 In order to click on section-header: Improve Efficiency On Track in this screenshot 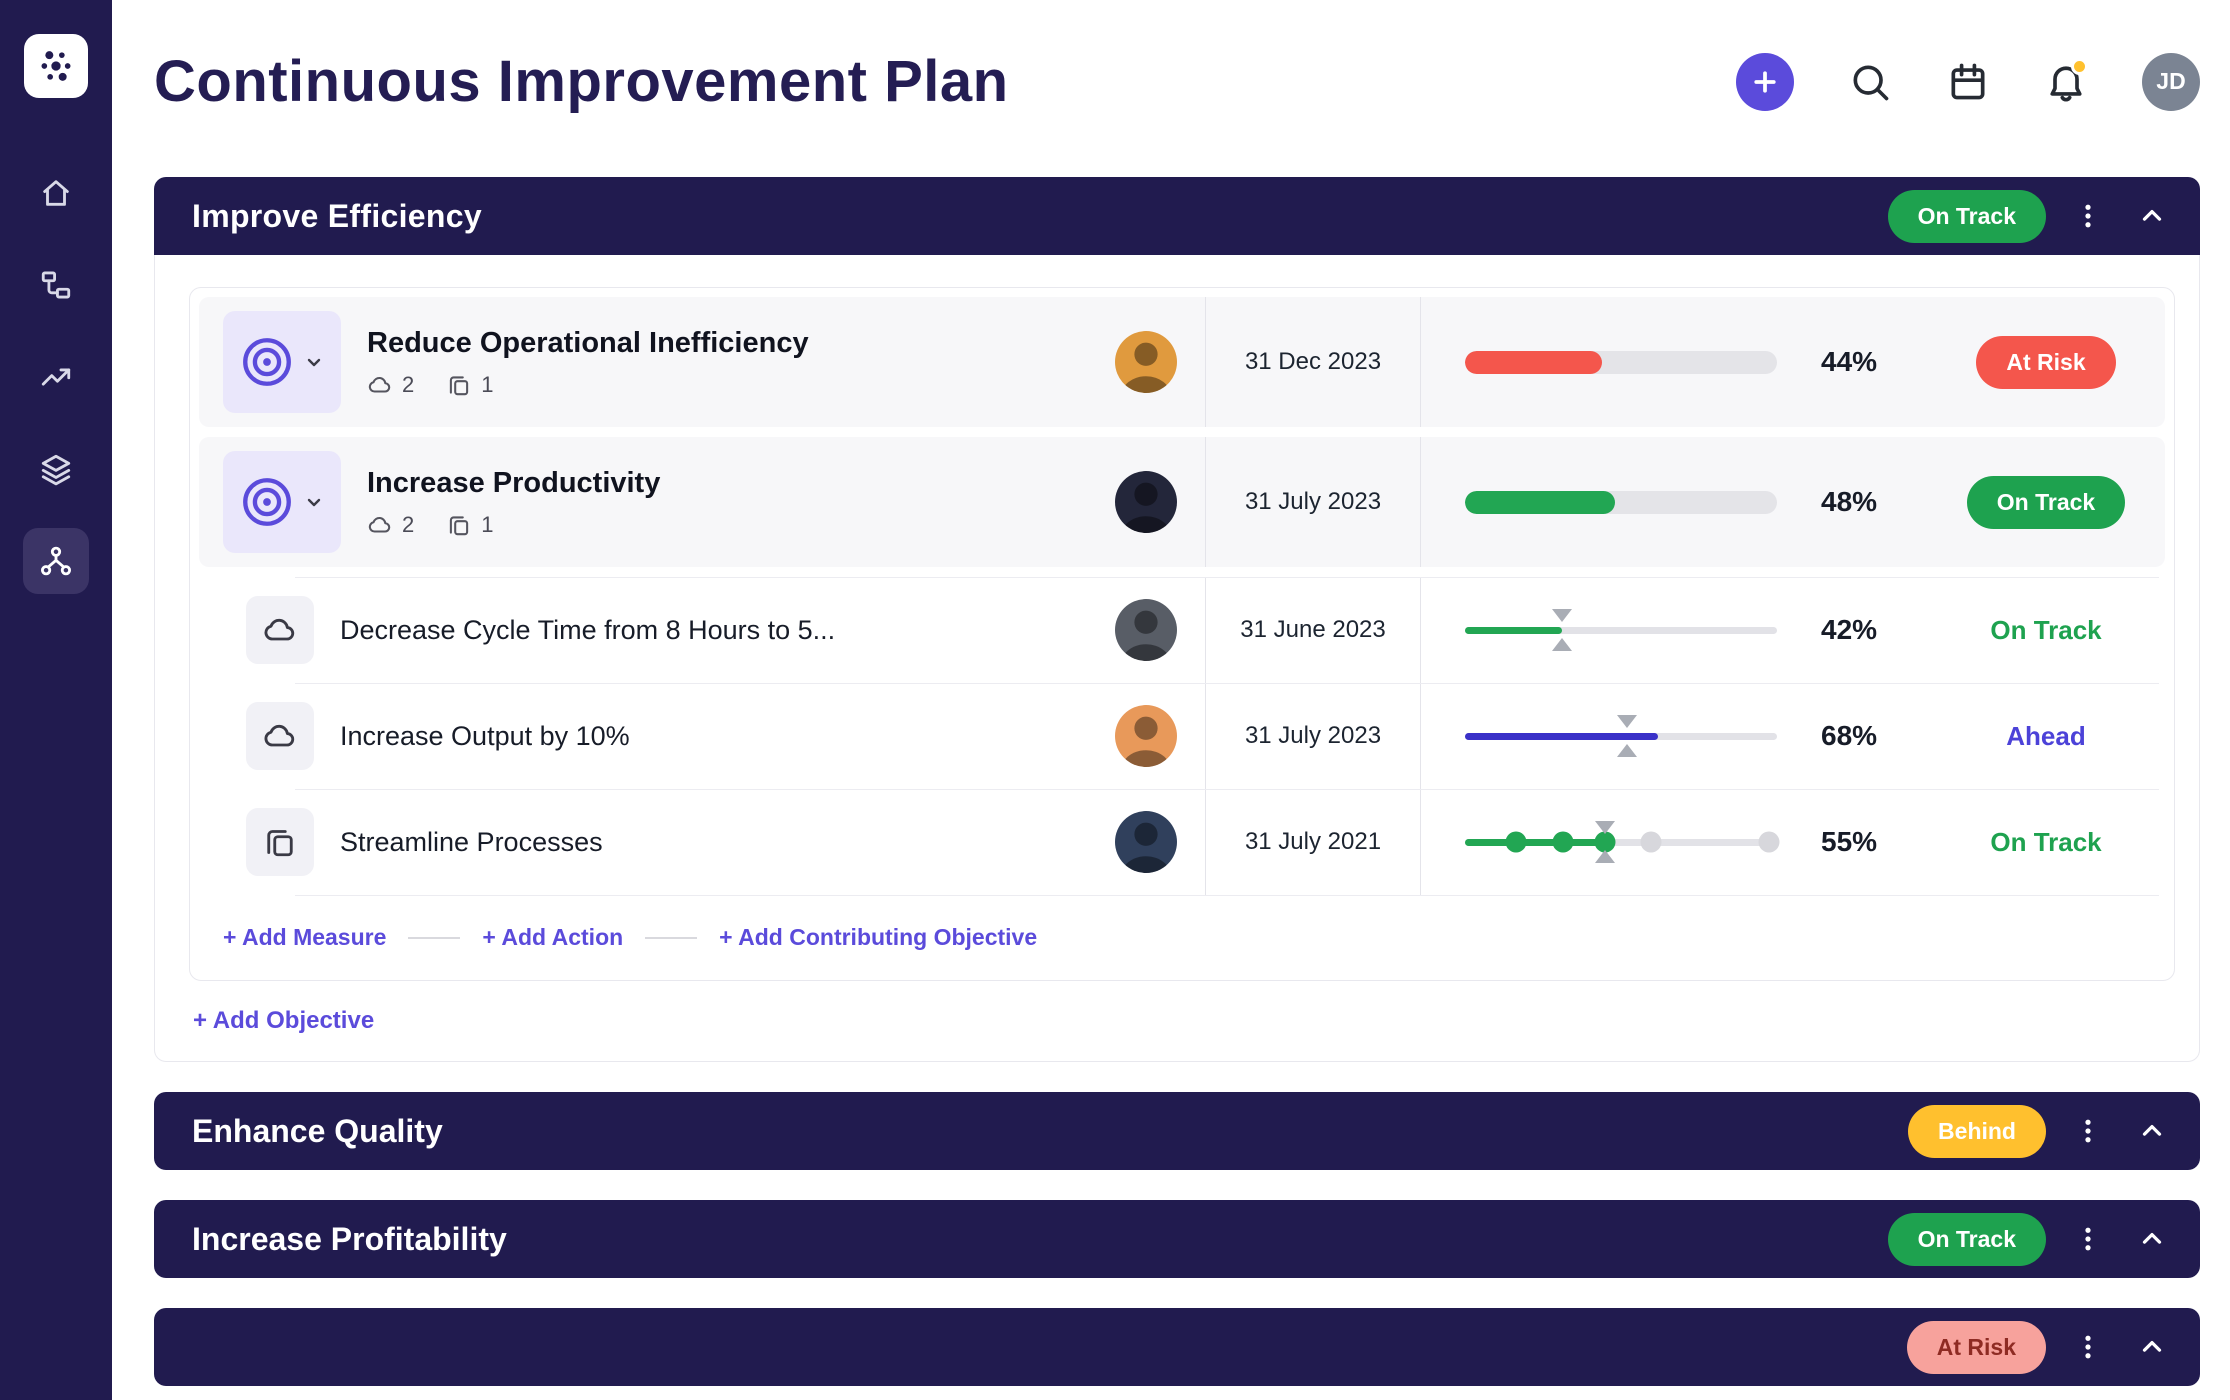, I will do `click(1177, 216)`.